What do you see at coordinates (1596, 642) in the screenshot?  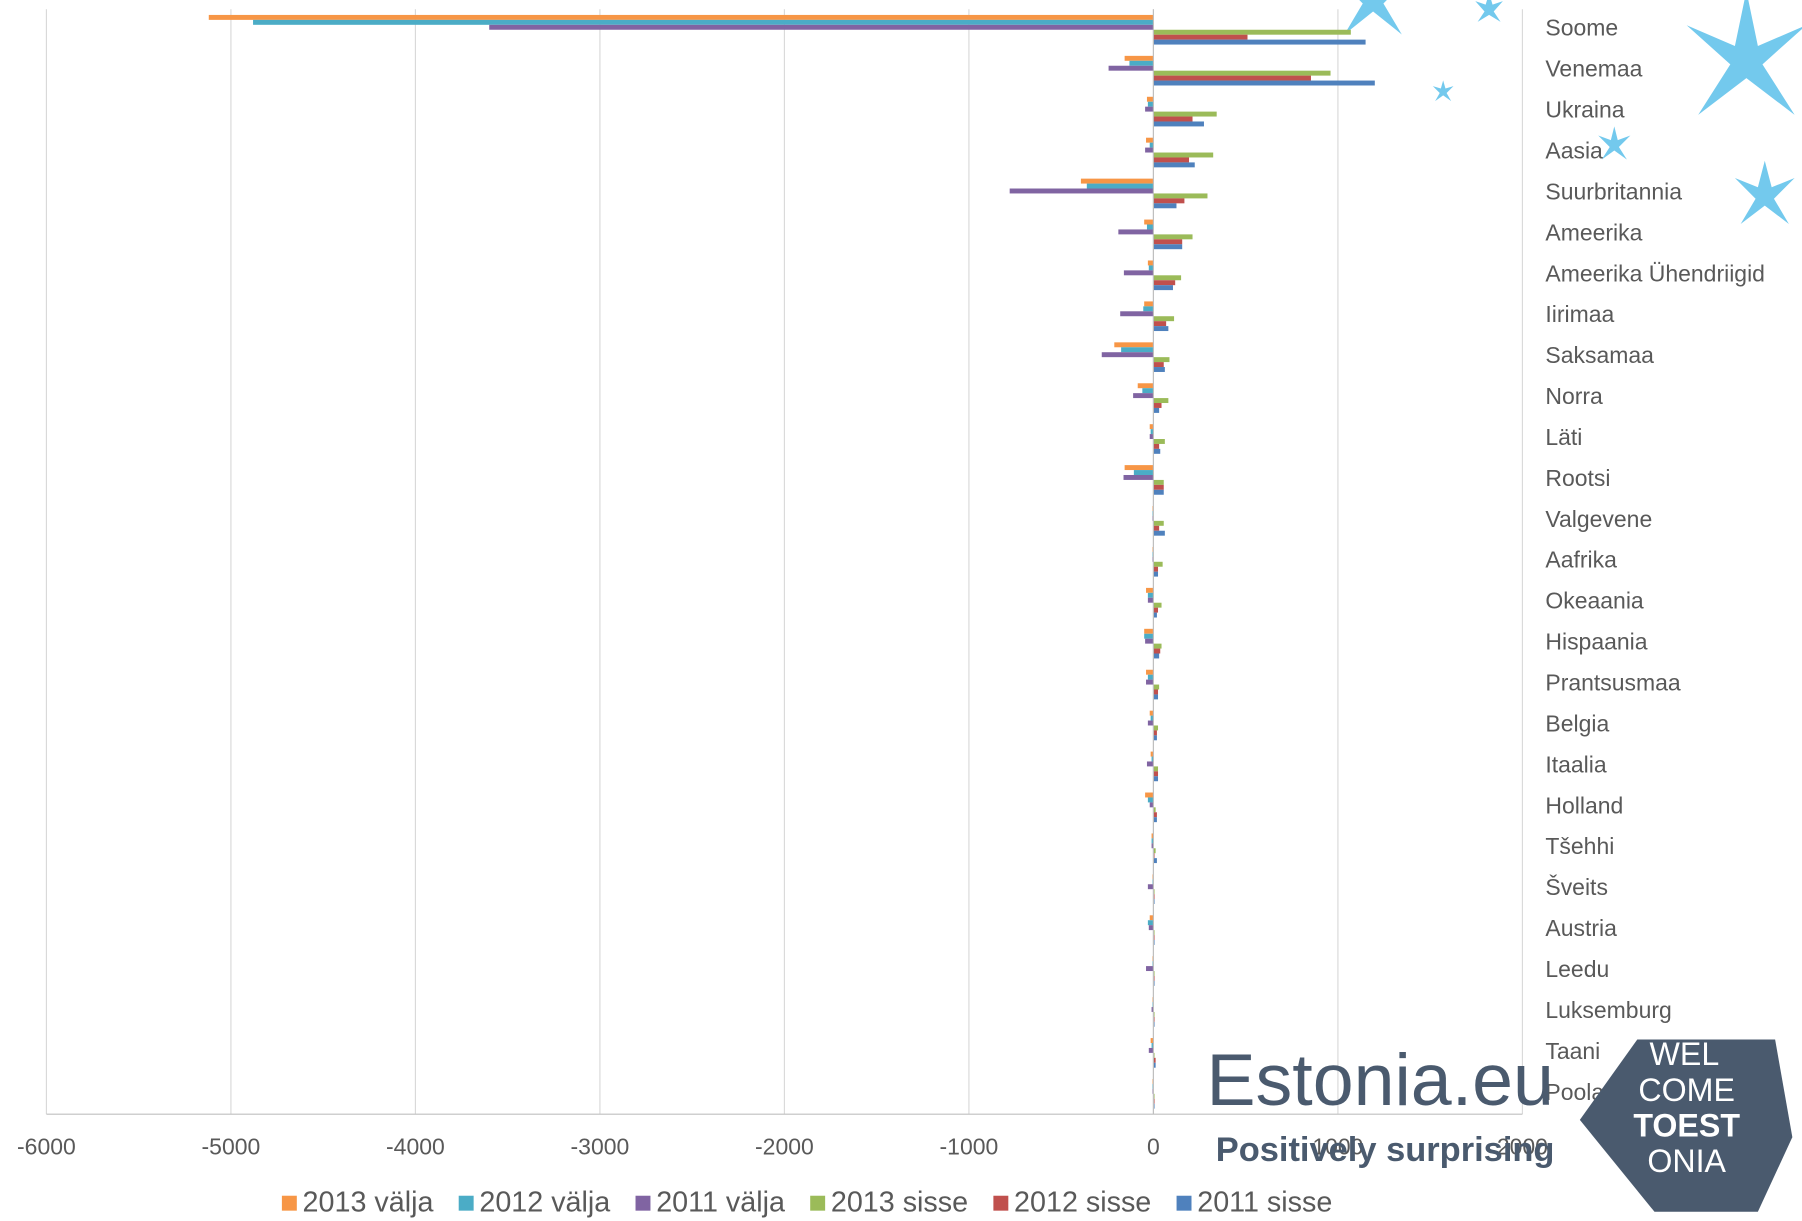 I see `category-label: Hispaania` at bounding box center [1596, 642].